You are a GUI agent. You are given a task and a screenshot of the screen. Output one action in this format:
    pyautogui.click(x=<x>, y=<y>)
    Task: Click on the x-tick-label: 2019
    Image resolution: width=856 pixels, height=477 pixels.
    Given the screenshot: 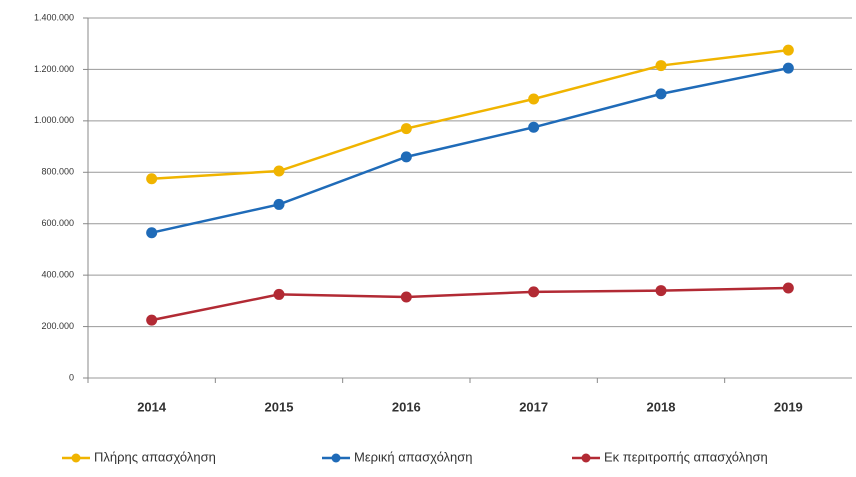 What is the action you would take?
    pyautogui.click(x=788, y=406)
    